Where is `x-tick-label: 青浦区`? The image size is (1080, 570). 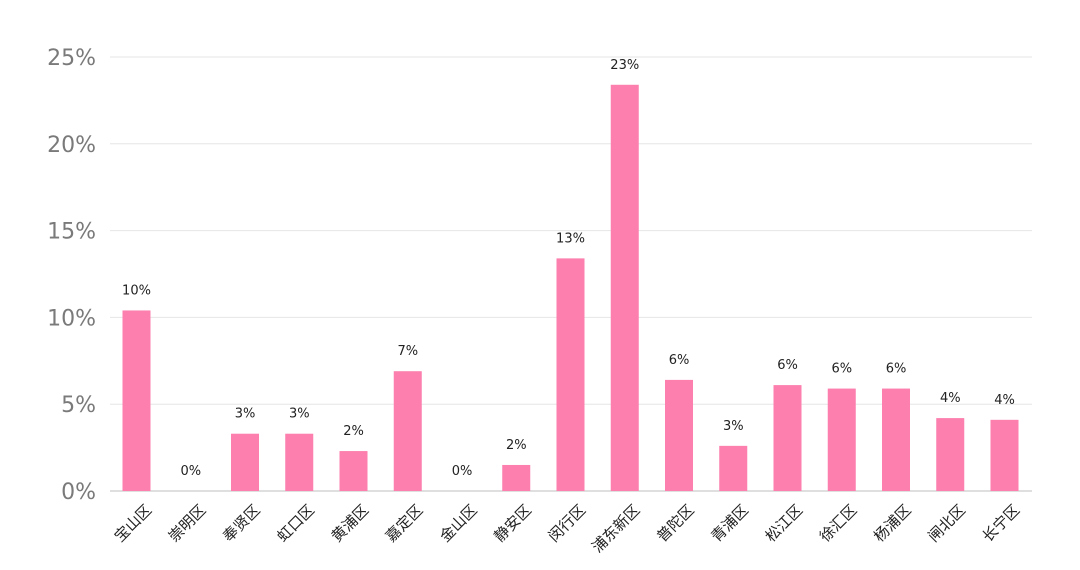
x-tick-label: 青浦区 is located at coordinates (729, 523).